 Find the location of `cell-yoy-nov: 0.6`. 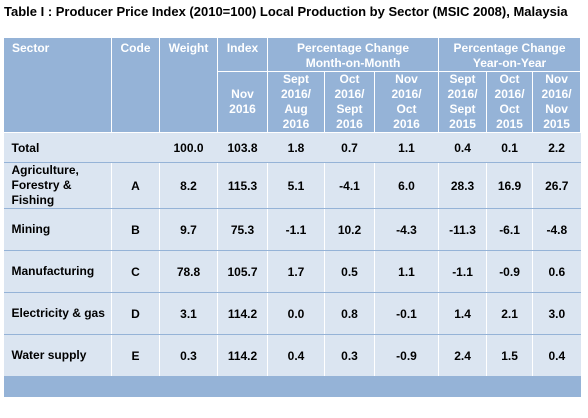

cell-yoy-nov: 0.6 is located at coordinates (556, 271).